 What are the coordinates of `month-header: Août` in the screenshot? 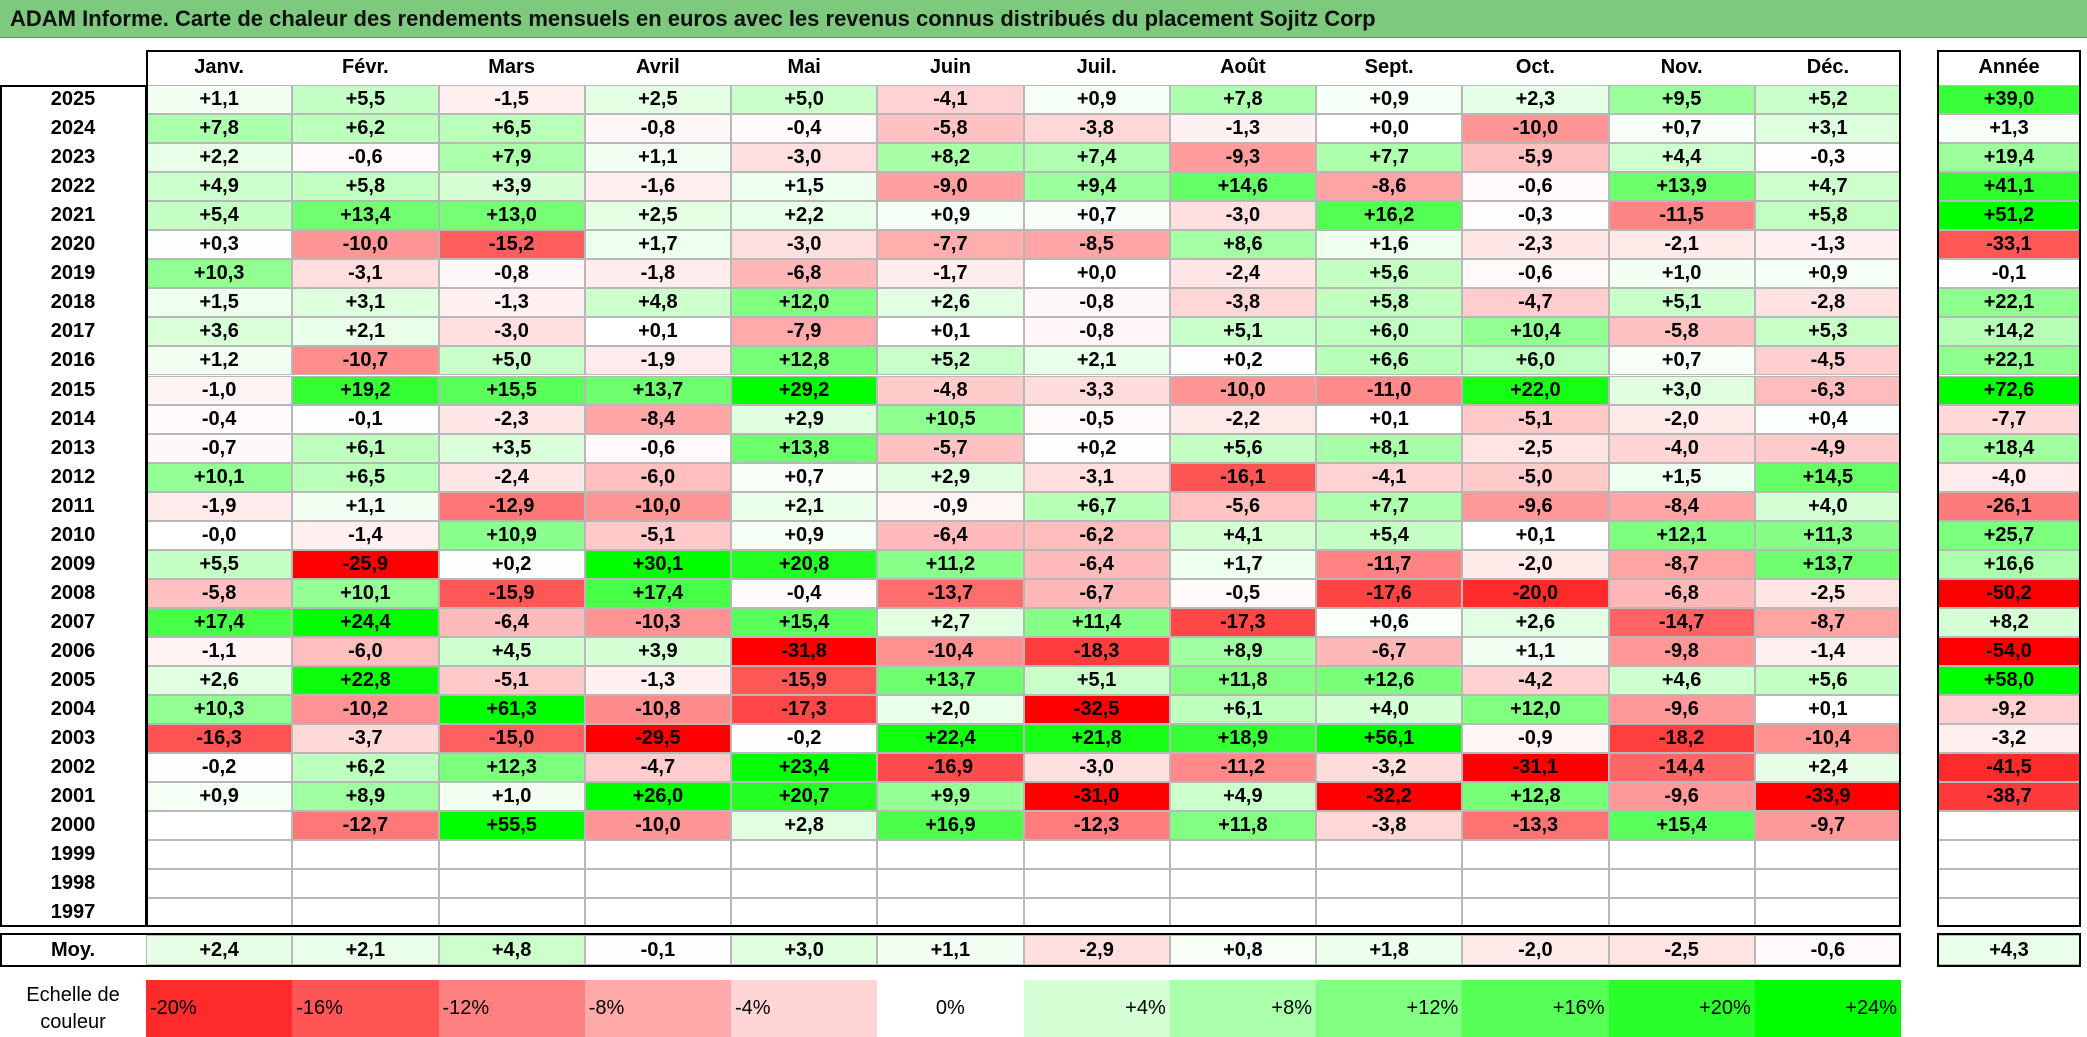 It's located at (1243, 67).